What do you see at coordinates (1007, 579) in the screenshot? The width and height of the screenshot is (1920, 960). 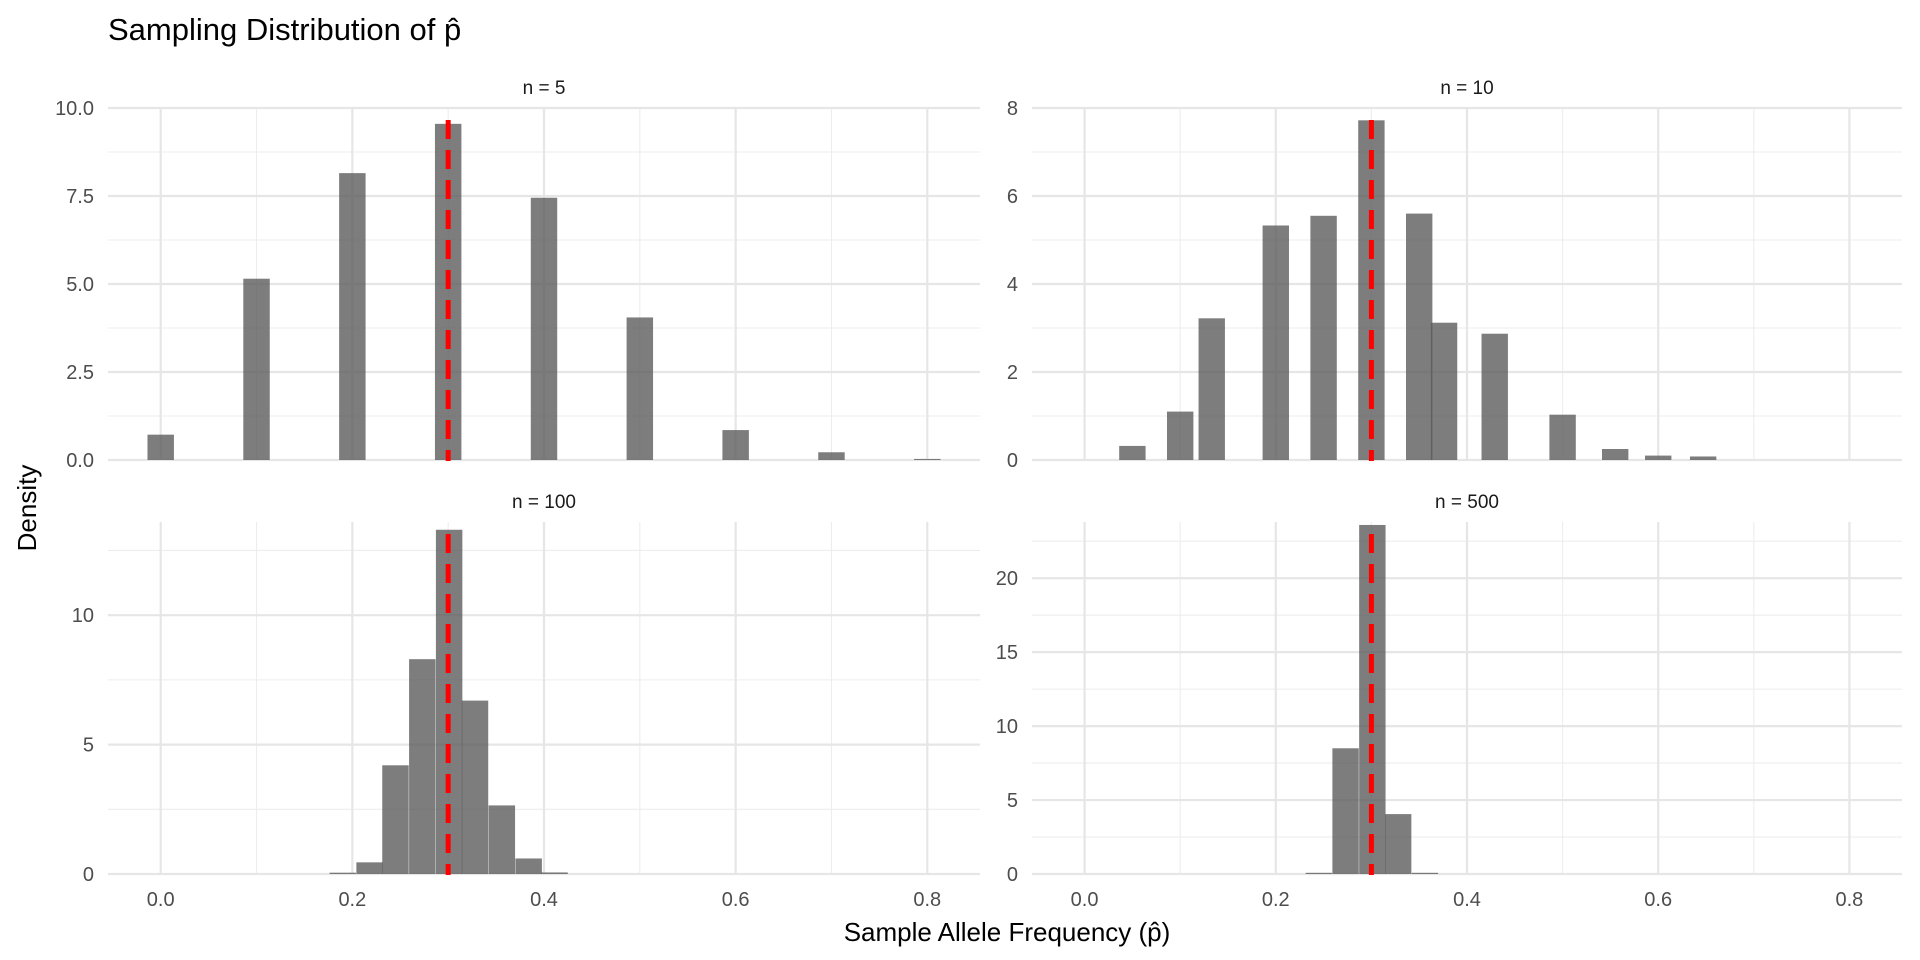 I see `y-tick-label: 20` at bounding box center [1007, 579].